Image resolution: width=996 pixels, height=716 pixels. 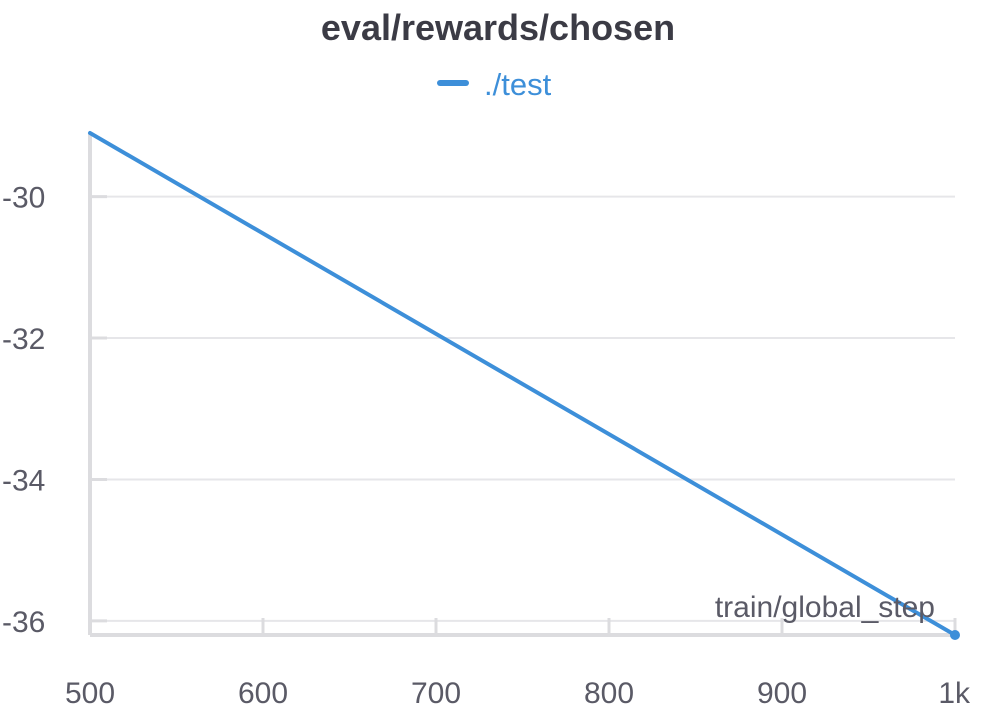 I want to click on y-tick-label: -32, so click(x=23, y=339).